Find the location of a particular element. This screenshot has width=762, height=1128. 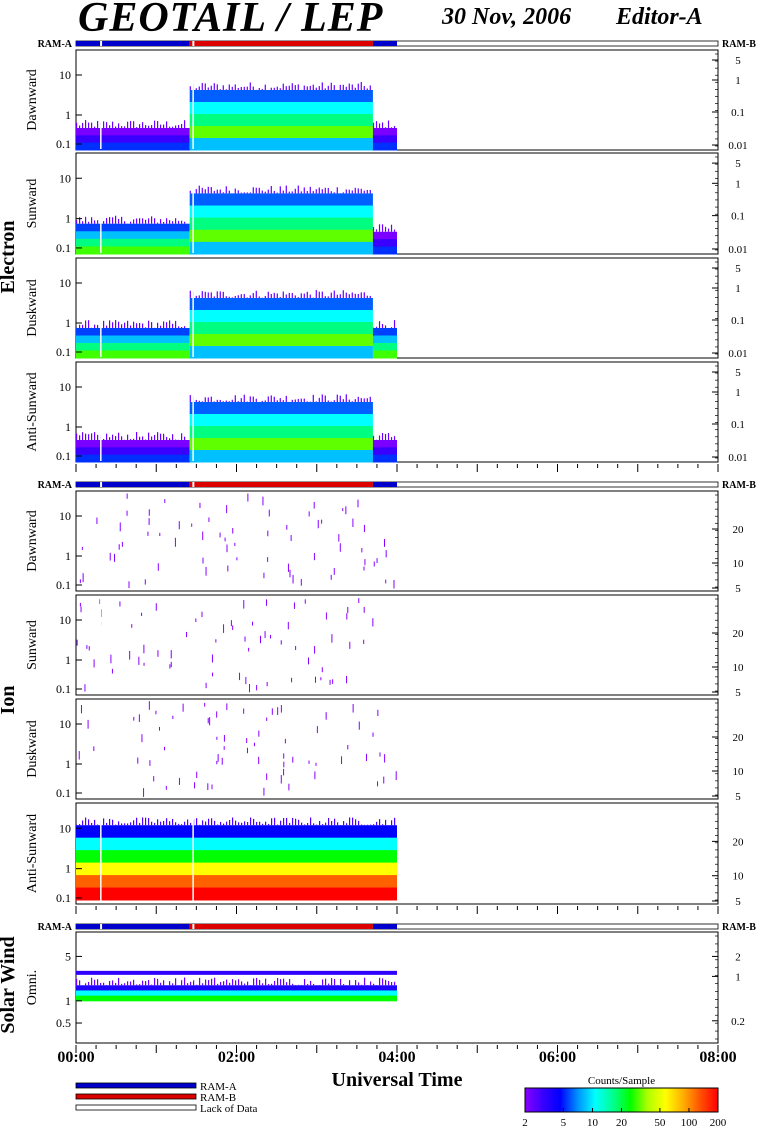

data-gap is located at coordinates (193, 853).